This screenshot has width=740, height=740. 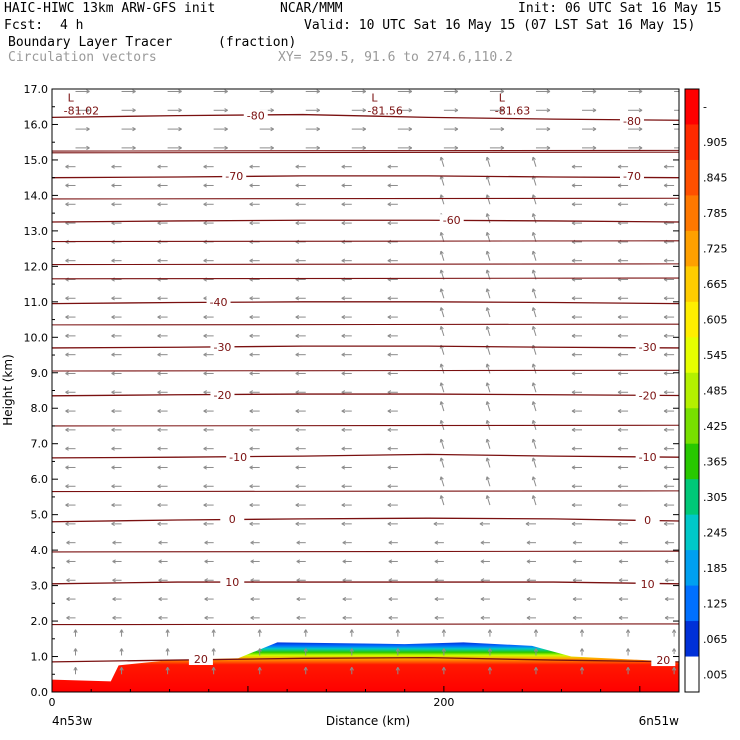 I want to click on contour-label: -70, so click(x=234, y=176).